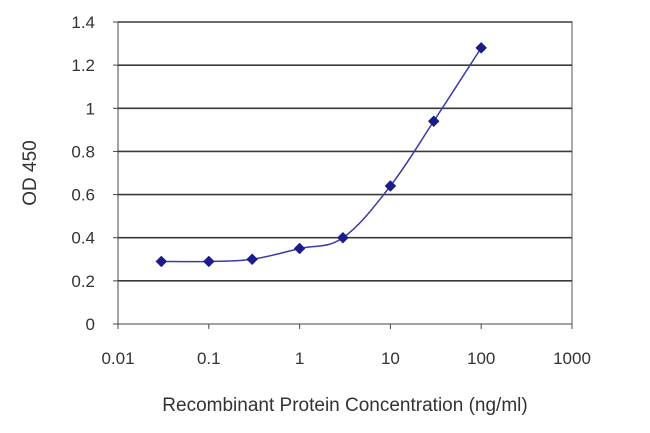 The height and width of the screenshot is (433, 650). I want to click on y-axis-ticks: 0 0.2 0.4 0.6 0.8 1 1.2 1.4, so click(94, 173).